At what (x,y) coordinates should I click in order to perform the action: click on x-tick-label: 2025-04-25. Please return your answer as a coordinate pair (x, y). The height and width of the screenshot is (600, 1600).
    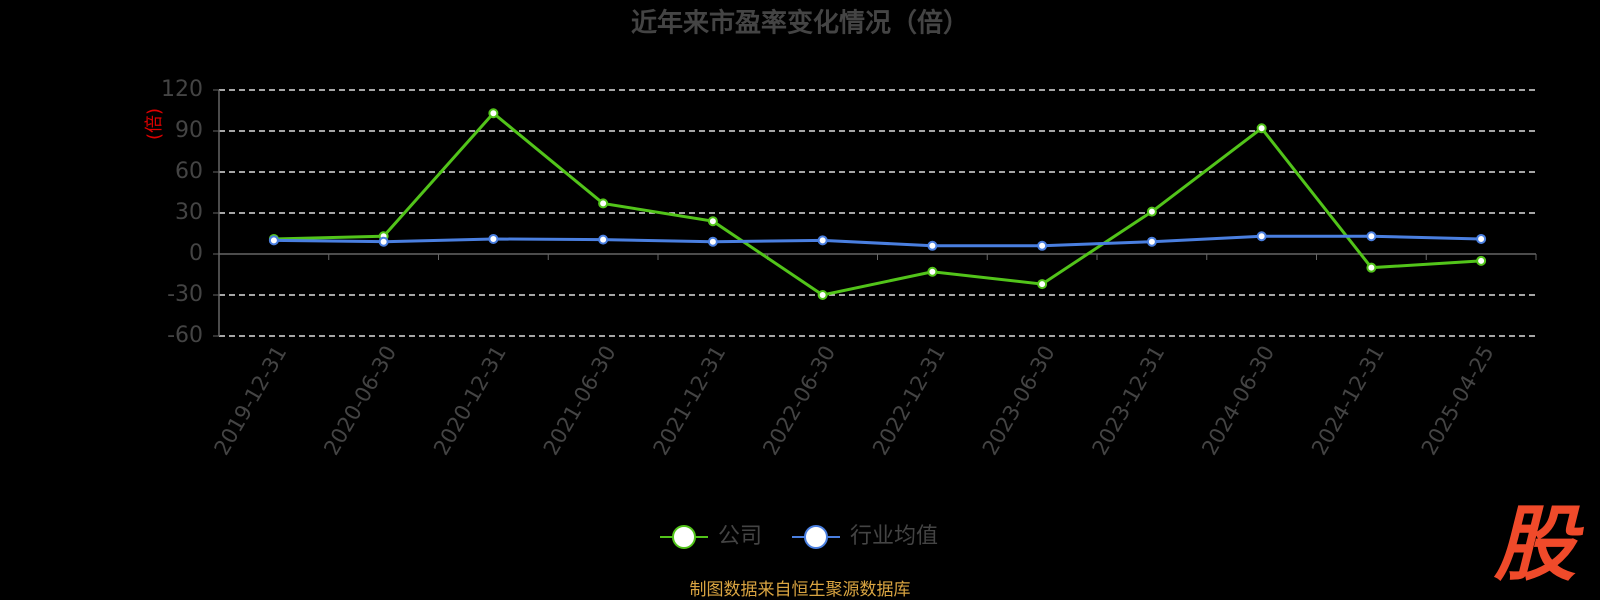
    Looking at the image, I should click on (1458, 401).